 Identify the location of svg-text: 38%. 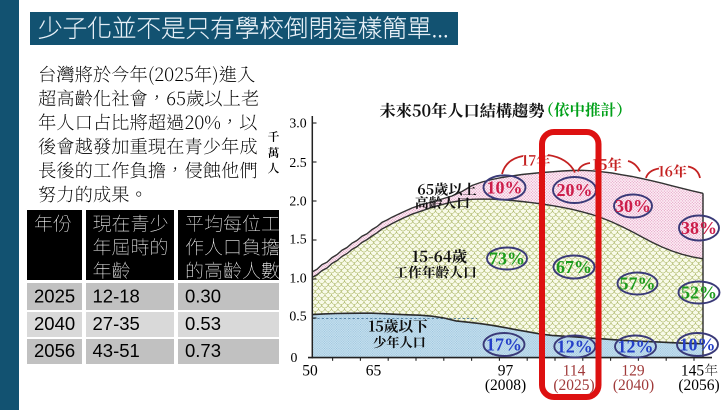
(699, 228).